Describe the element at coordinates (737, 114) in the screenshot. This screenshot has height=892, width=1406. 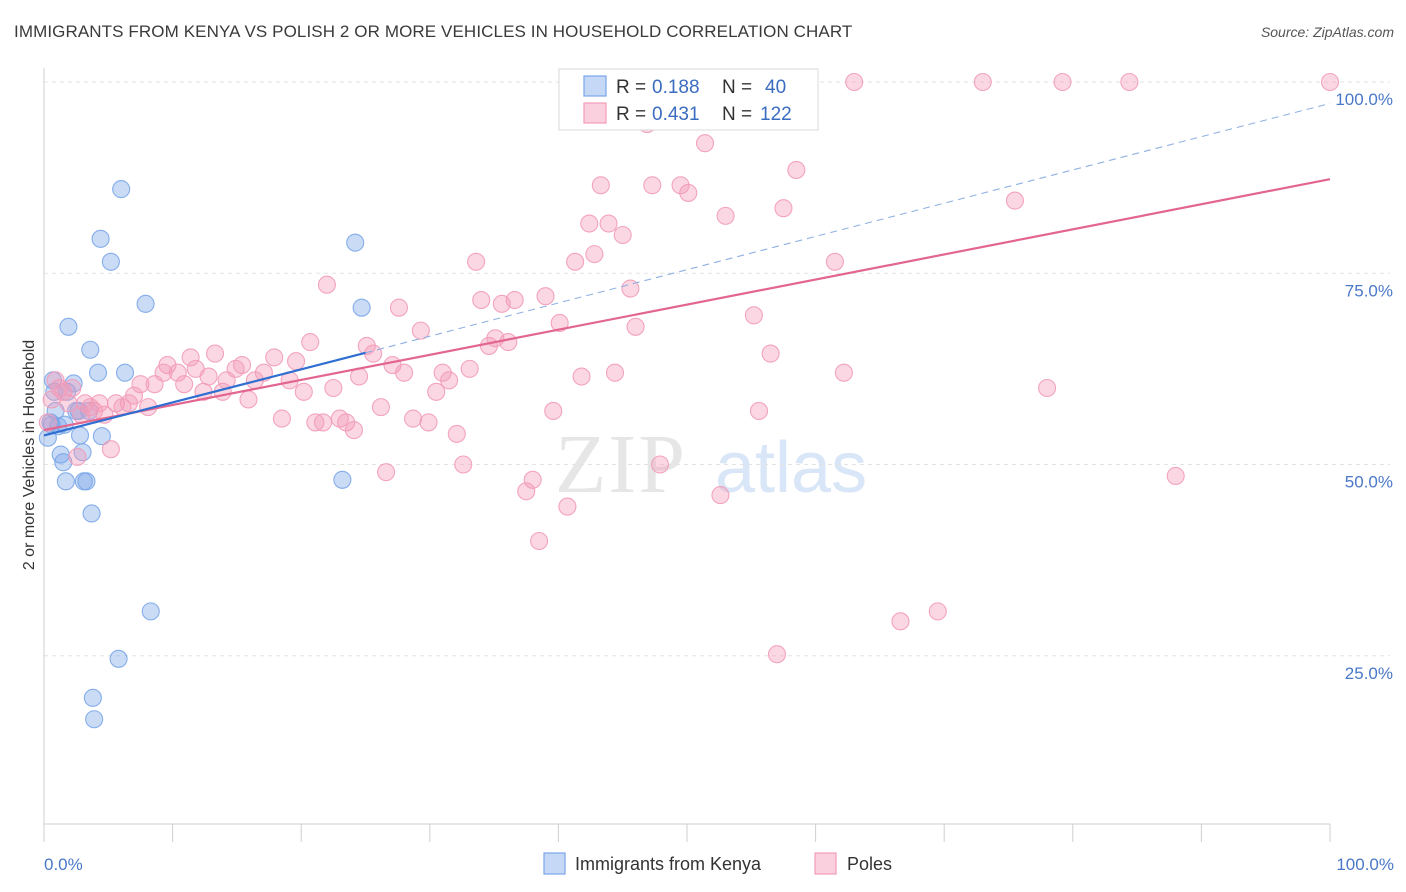
I see `legend-poles-n-label: N =` at that location.